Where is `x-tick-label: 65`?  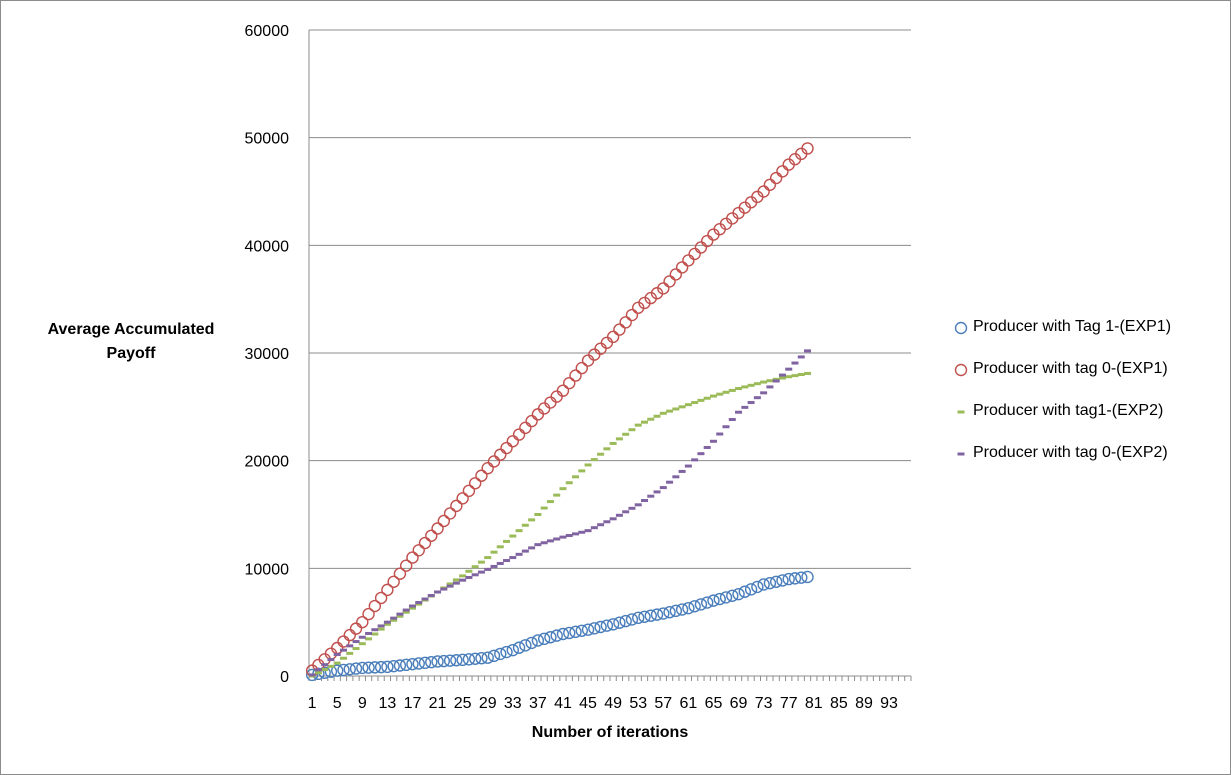
x-tick-label: 65 is located at coordinates (714, 703).